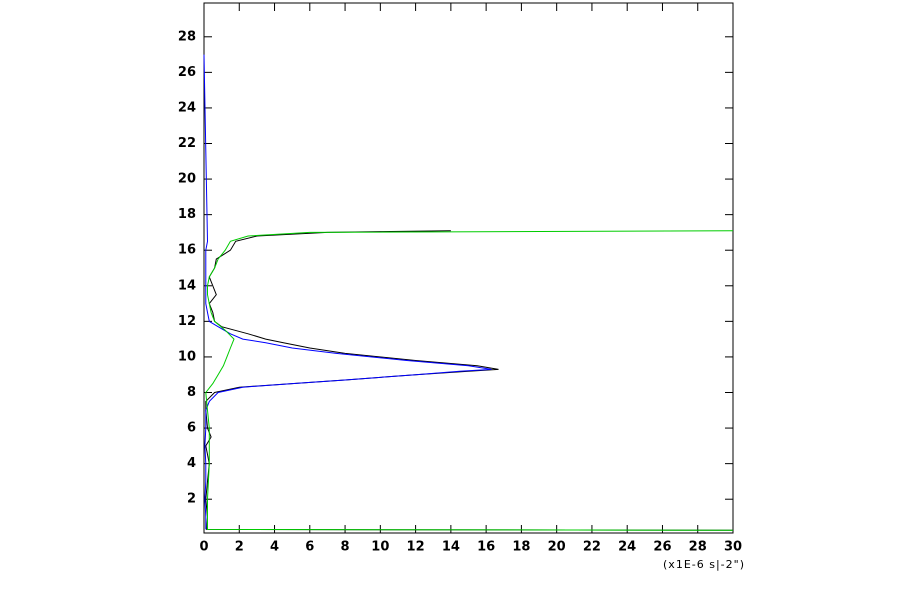 The image size is (900, 600). I want to click on x-tick-label: 26, so click(662, 547).